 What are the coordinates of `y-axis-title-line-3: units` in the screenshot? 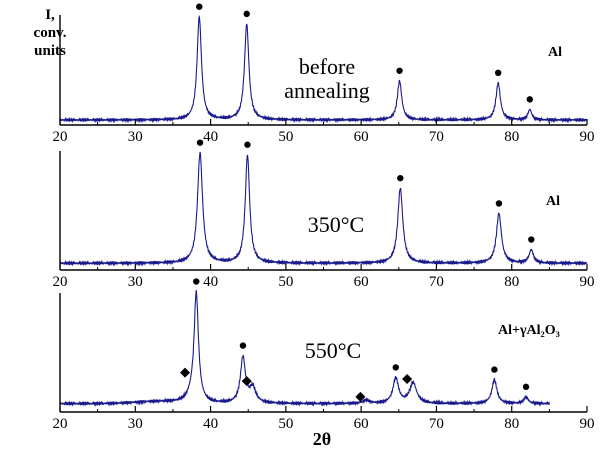 It's located at (50, 51).